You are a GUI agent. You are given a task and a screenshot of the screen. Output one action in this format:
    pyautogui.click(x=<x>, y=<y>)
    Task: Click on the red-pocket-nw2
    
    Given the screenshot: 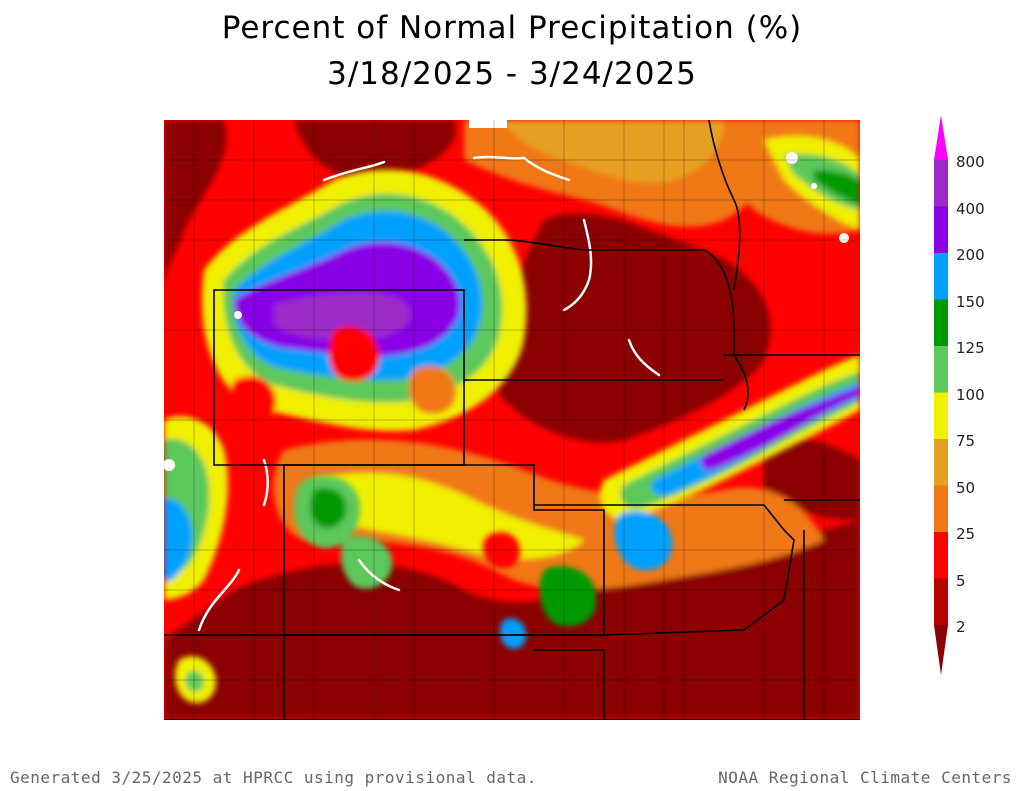 What is the action you would take?
    pyautogui.click(x=253, y=400)
    